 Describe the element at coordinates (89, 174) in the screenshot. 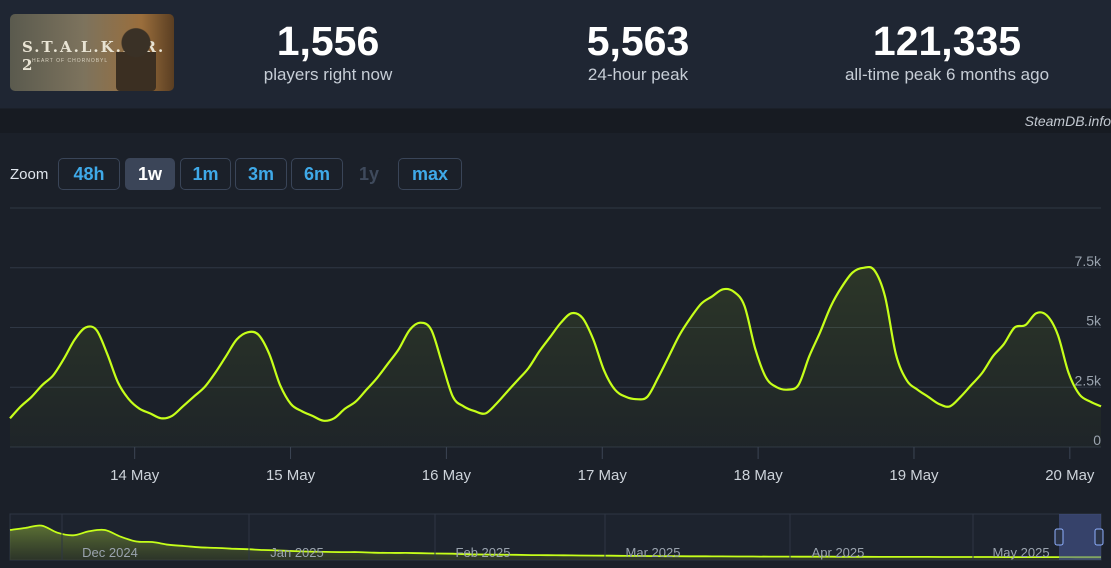

I see `zoom-button-48h: 48h` at that location.